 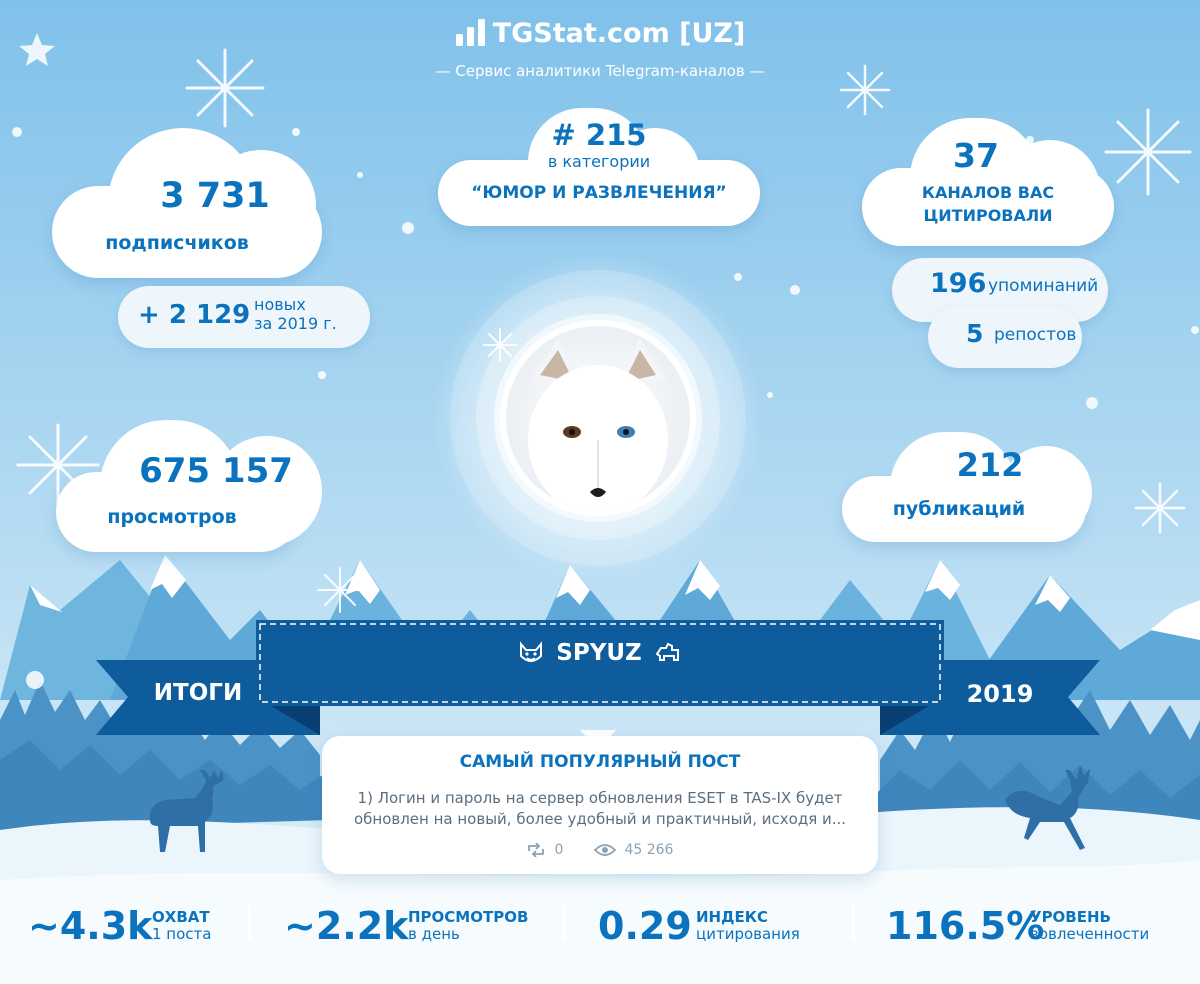 I want to click on stat-engagement-title: УРОВЕНЬ, so click(x=1070, y=917).